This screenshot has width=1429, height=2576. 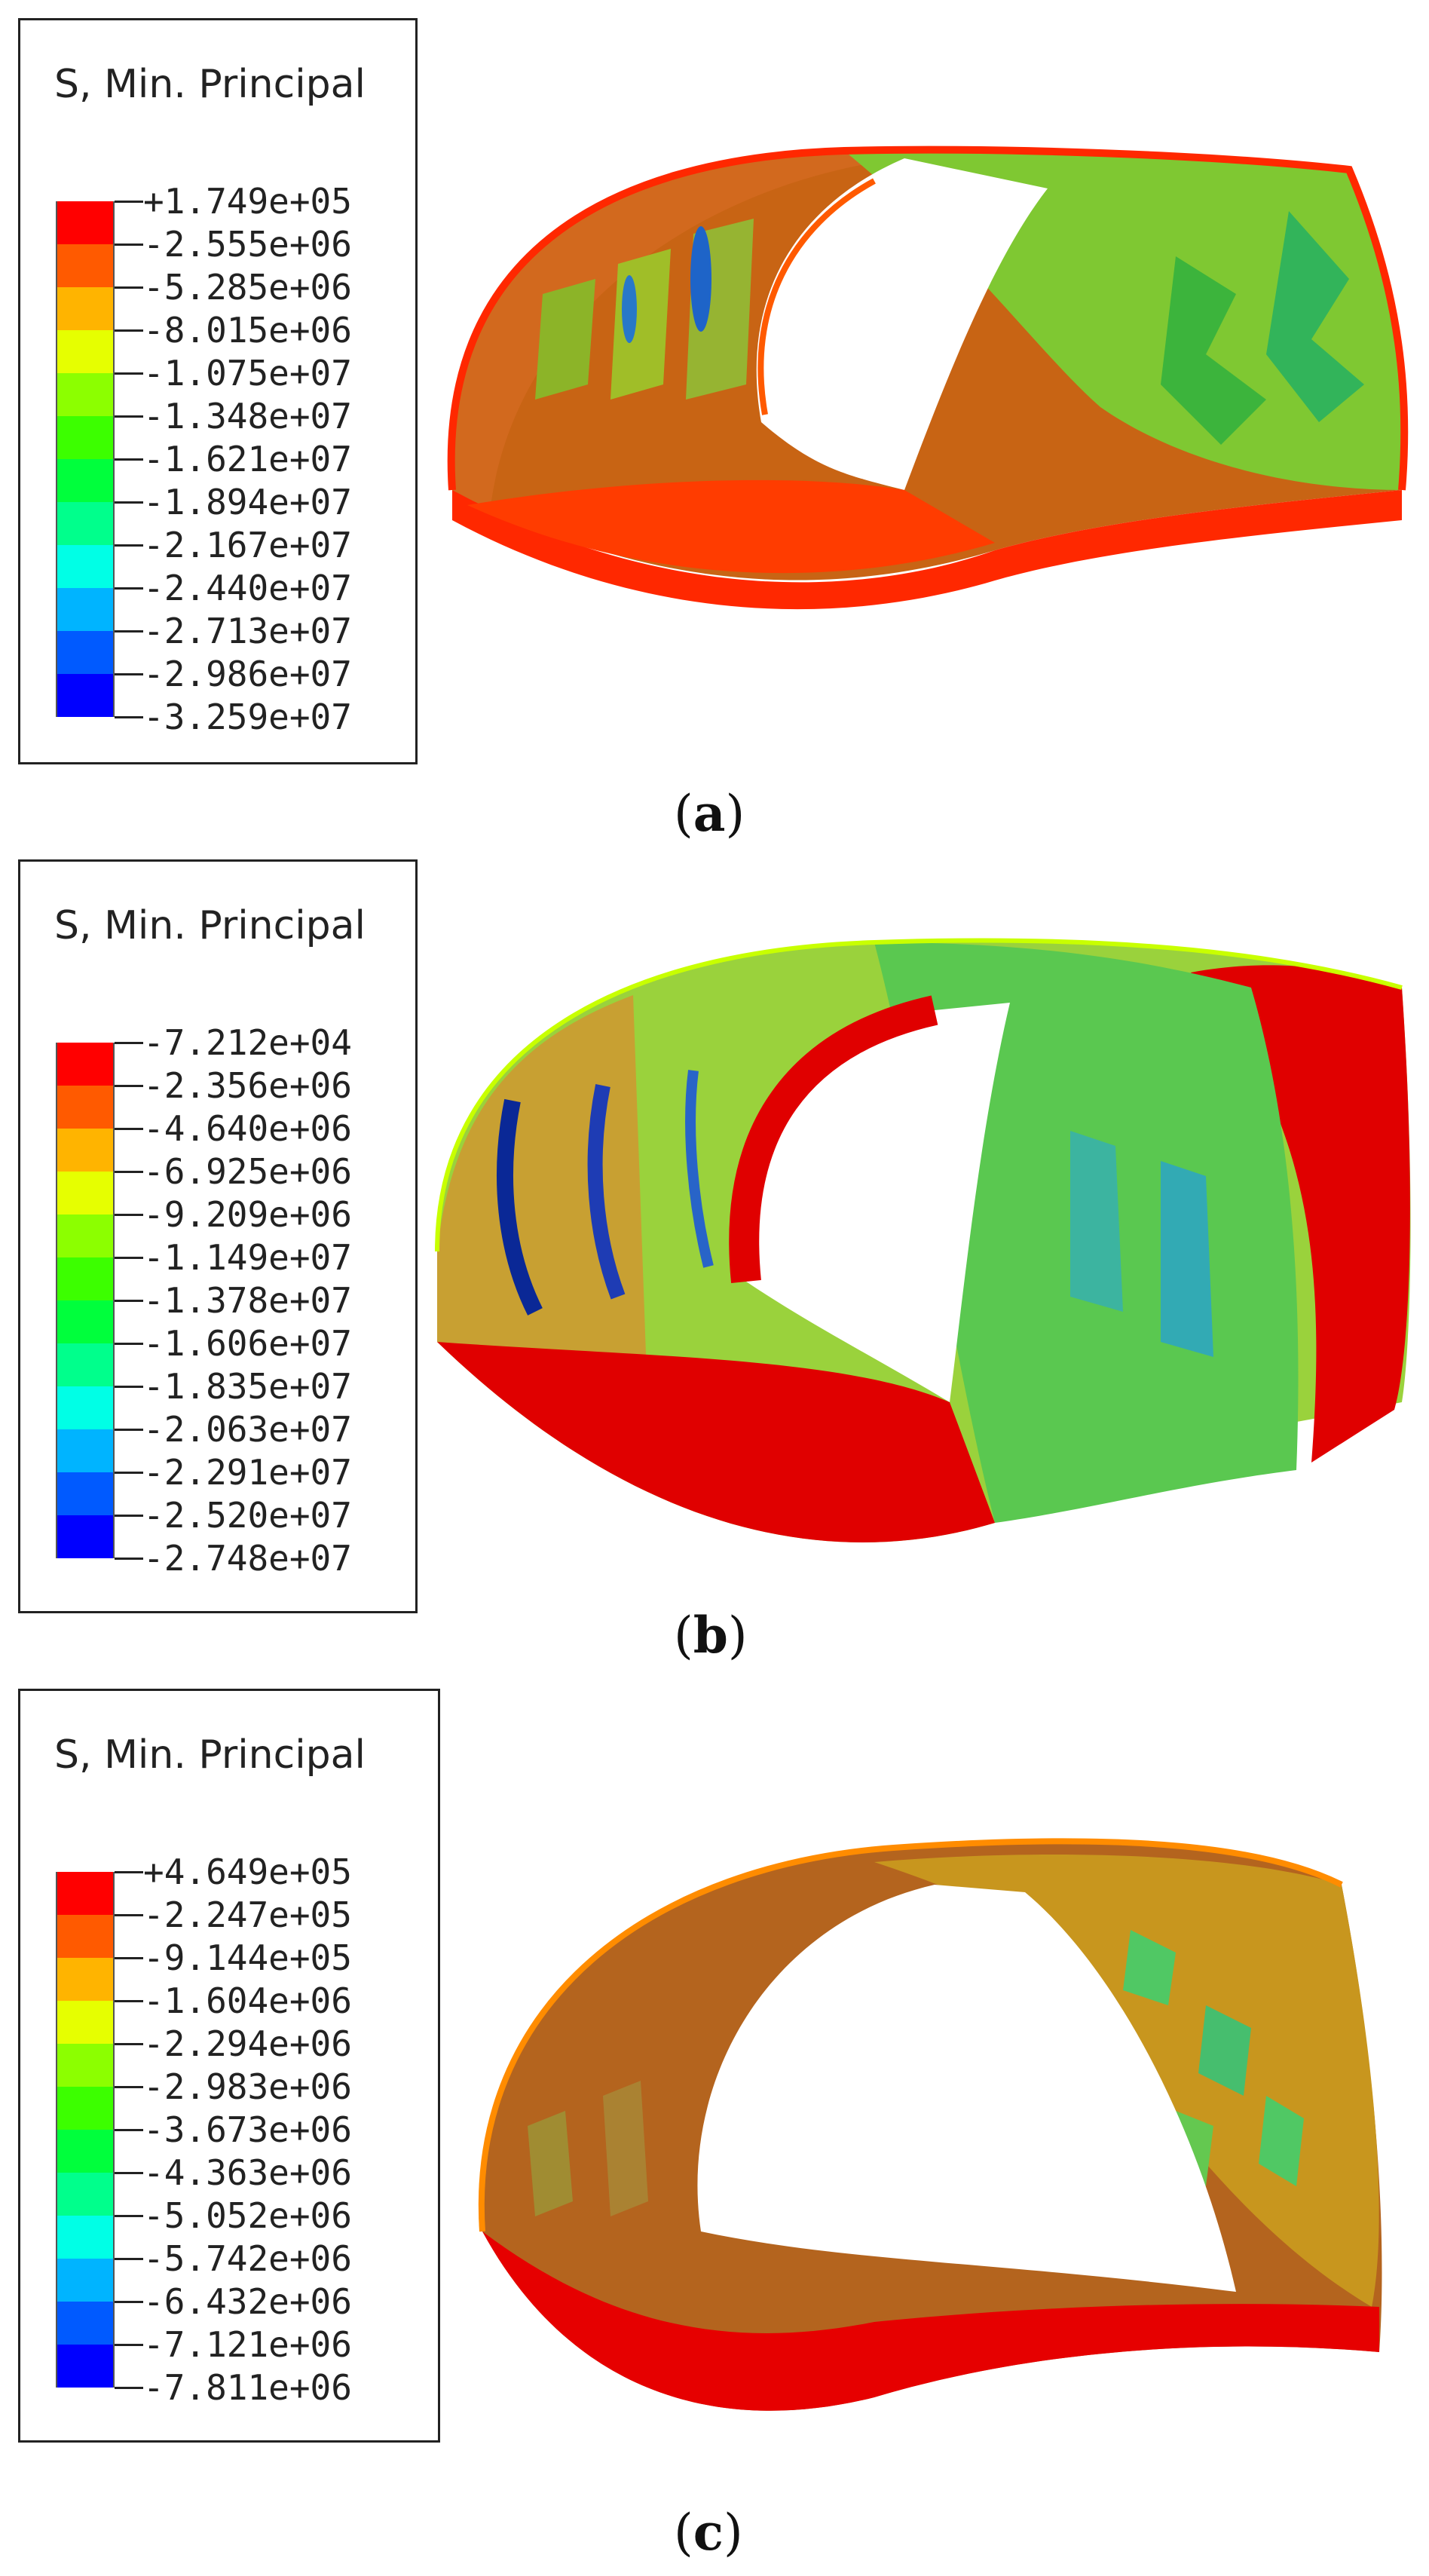 I want to click on legend-title-c: S, Min. Principal, so click(x=210, y=1755).